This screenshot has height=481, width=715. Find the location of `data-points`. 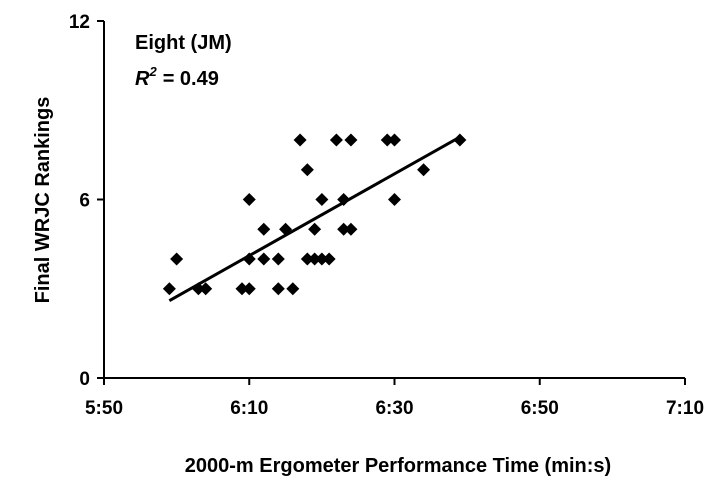

data-points is located at coordinates (314, 214).